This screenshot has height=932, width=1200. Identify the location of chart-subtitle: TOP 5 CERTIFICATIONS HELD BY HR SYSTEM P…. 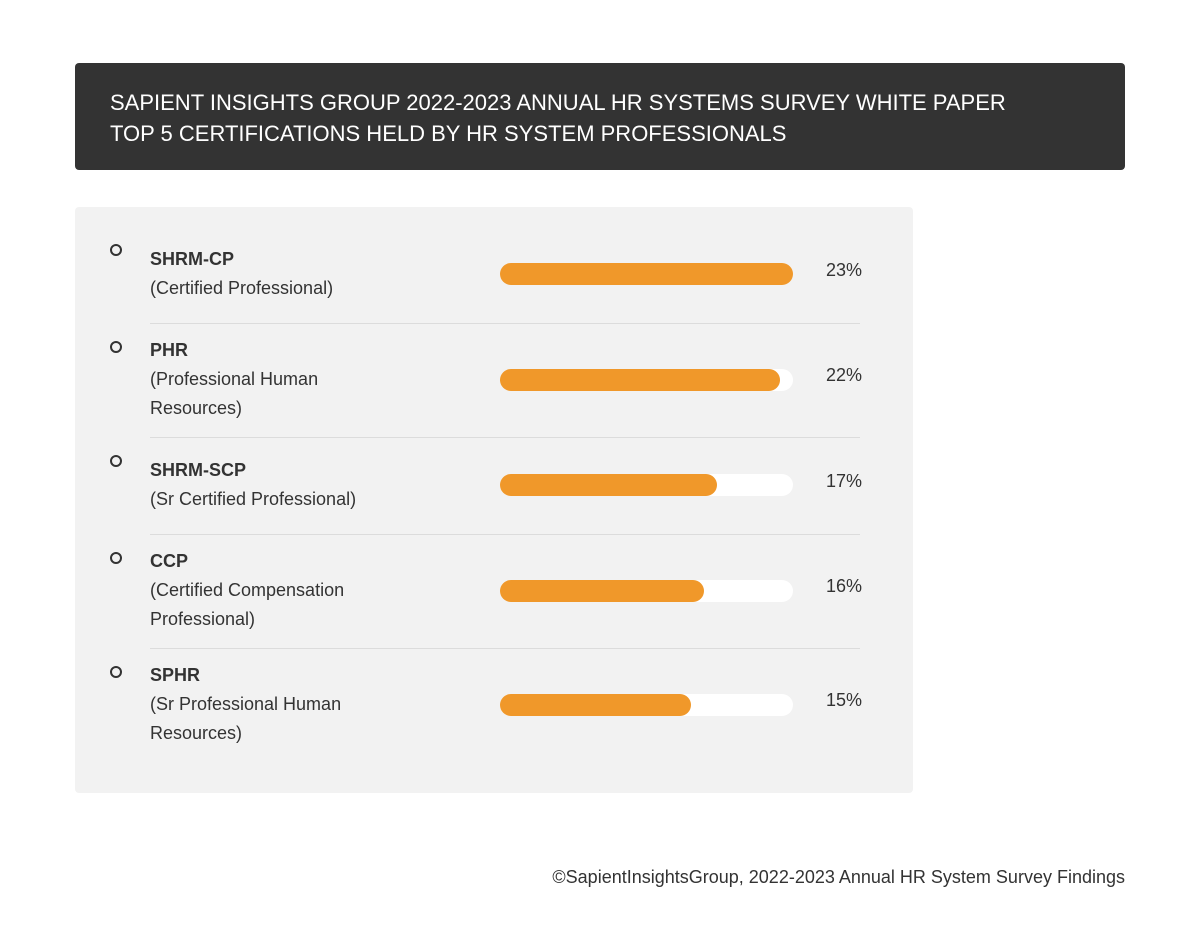
(448, 133).